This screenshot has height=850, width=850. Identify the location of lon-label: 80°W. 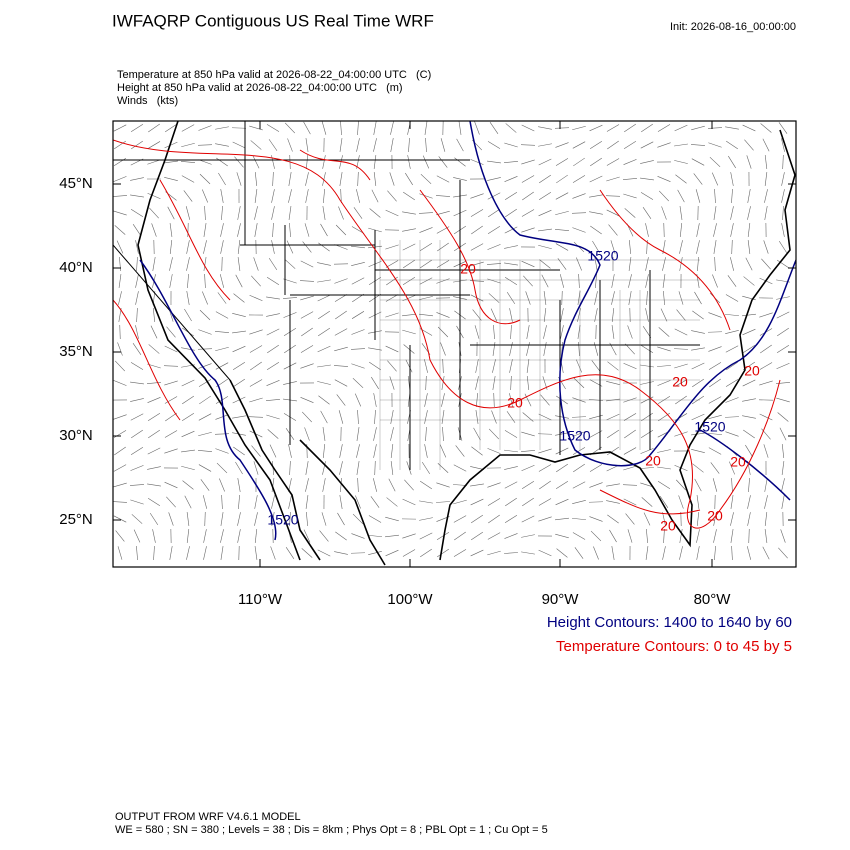
(713, 599).